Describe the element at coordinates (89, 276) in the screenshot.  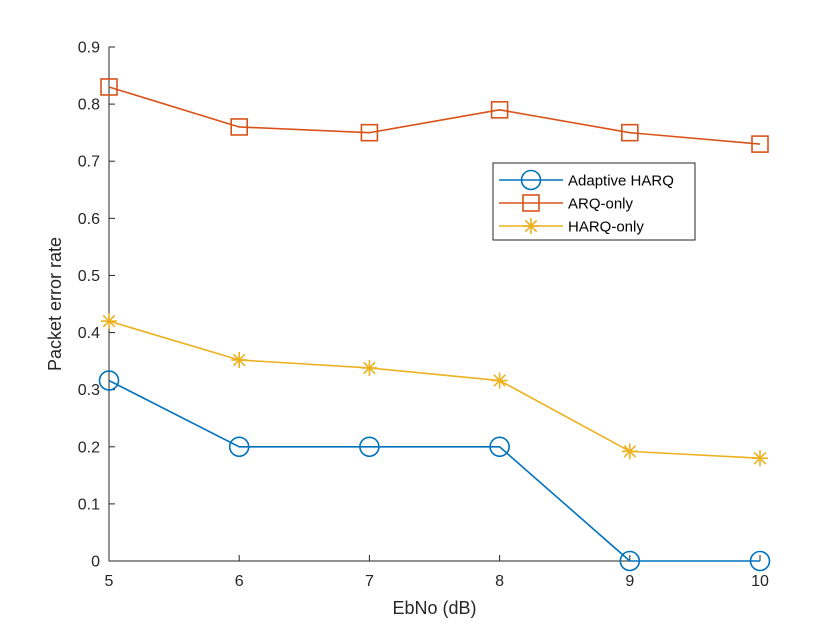
I see `y-tick-label: 0.5` at that location.